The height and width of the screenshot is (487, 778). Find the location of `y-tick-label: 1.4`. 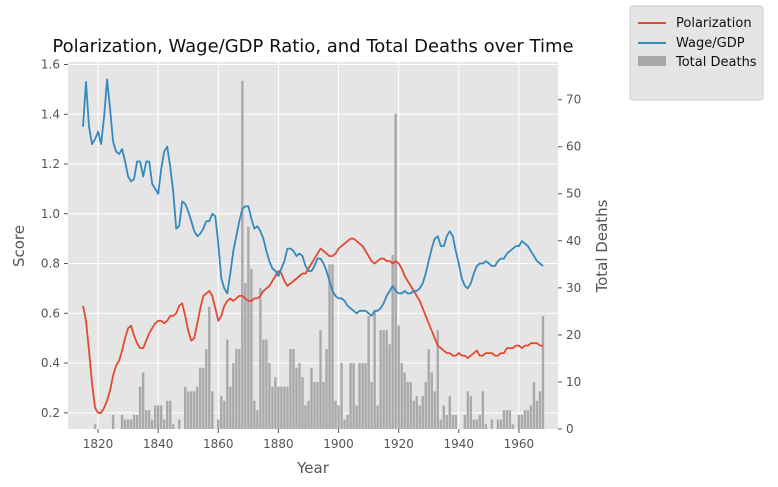

y-tick-label: 1.4 is located at coordinates (50, 114).